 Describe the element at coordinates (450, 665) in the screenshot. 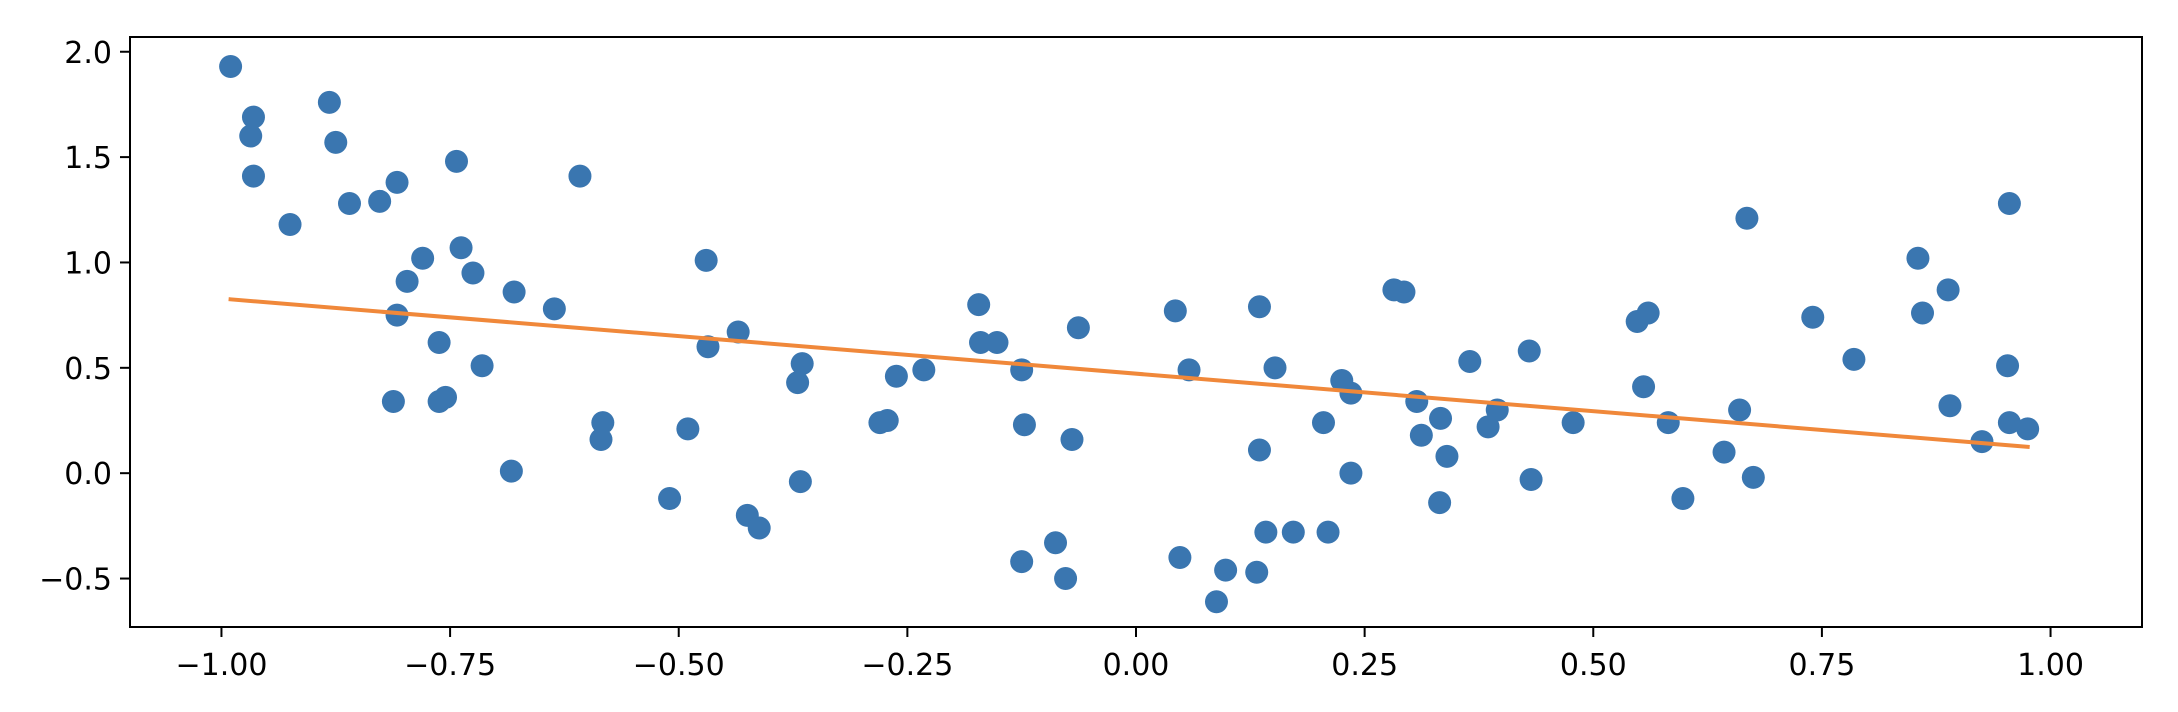

I see `x-tick-label: −0.75` at that location.